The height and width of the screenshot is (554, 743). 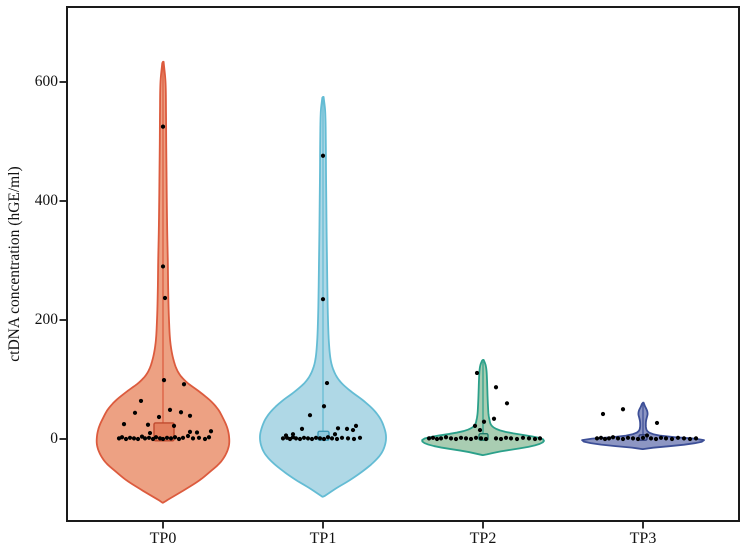 I want to click on y-axis-label: ctDNA concentration (hGE/ml), so click(x=14, y=264).